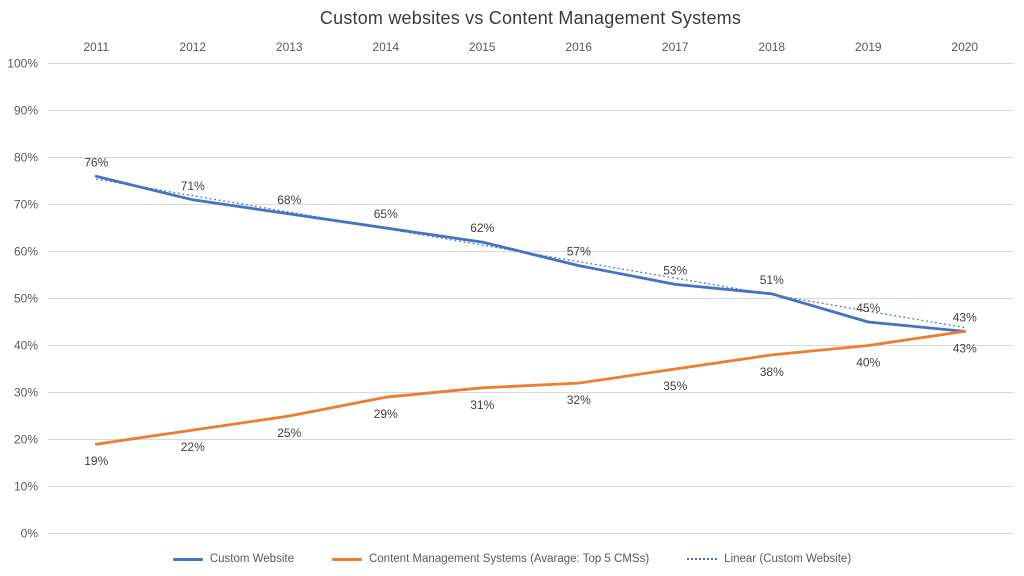 Image resolution: width=1024 pixels, height=576 pixels. I want to click on data-label: 76%, so click(96, 162).